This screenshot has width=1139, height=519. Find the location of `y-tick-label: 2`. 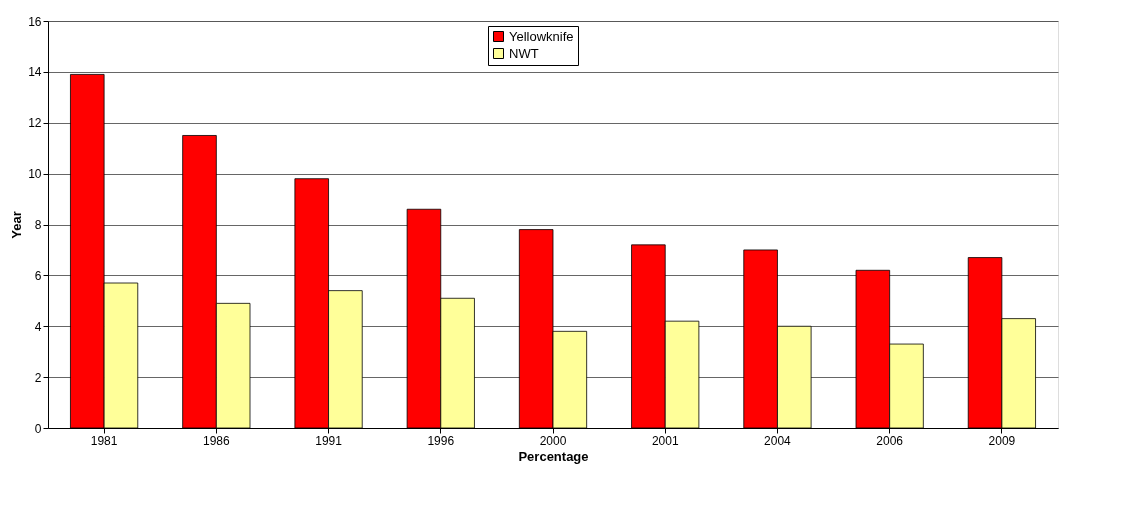

y-tick-label: 2 is located at coordinates (38, 377).